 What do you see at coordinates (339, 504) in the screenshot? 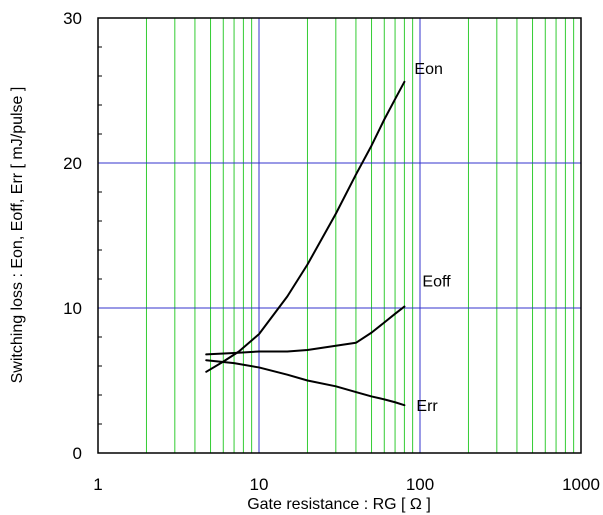
I see `x-axis-title: Gate resistance : RG [ Ω ]` at bounding box center [339, 504].